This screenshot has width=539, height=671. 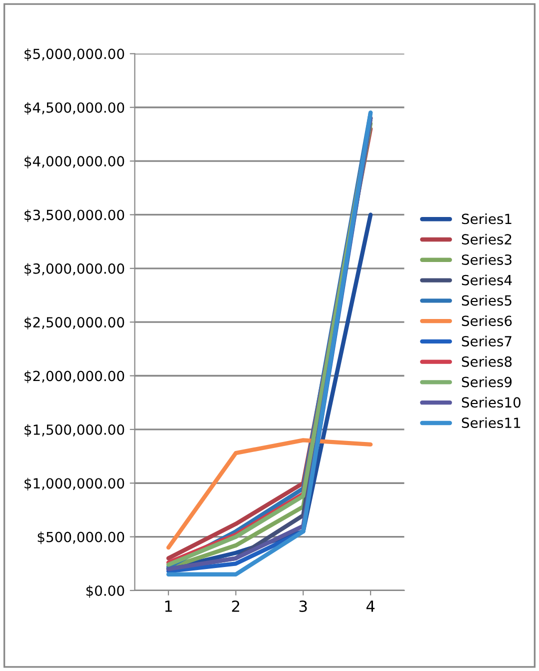 I want to click on y-tick-label: $4,000,000.00, so click(x=74, y=162).